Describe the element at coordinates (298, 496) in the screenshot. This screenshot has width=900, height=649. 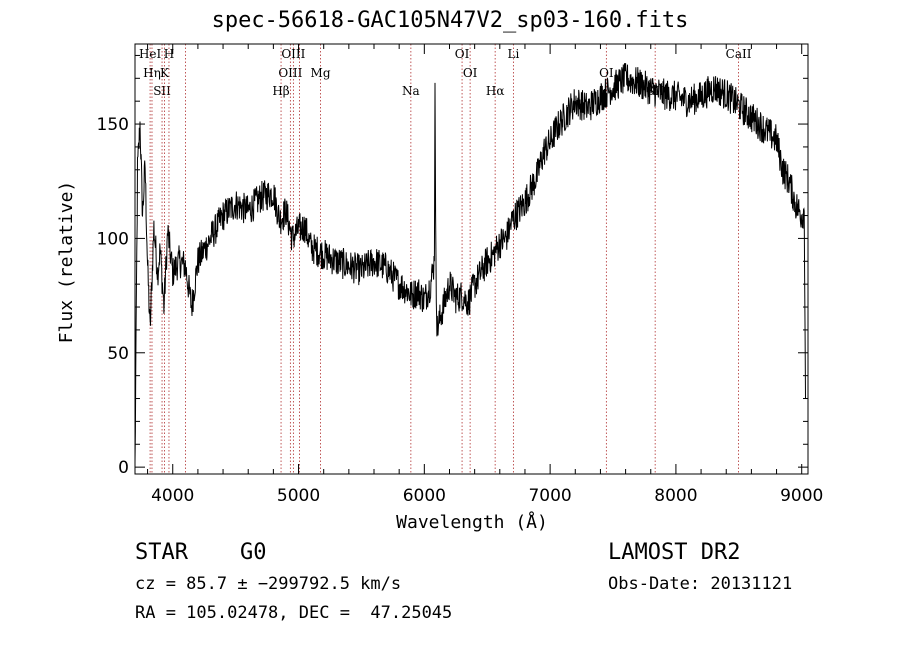
I see `x-tick-label: 5000` at that location.